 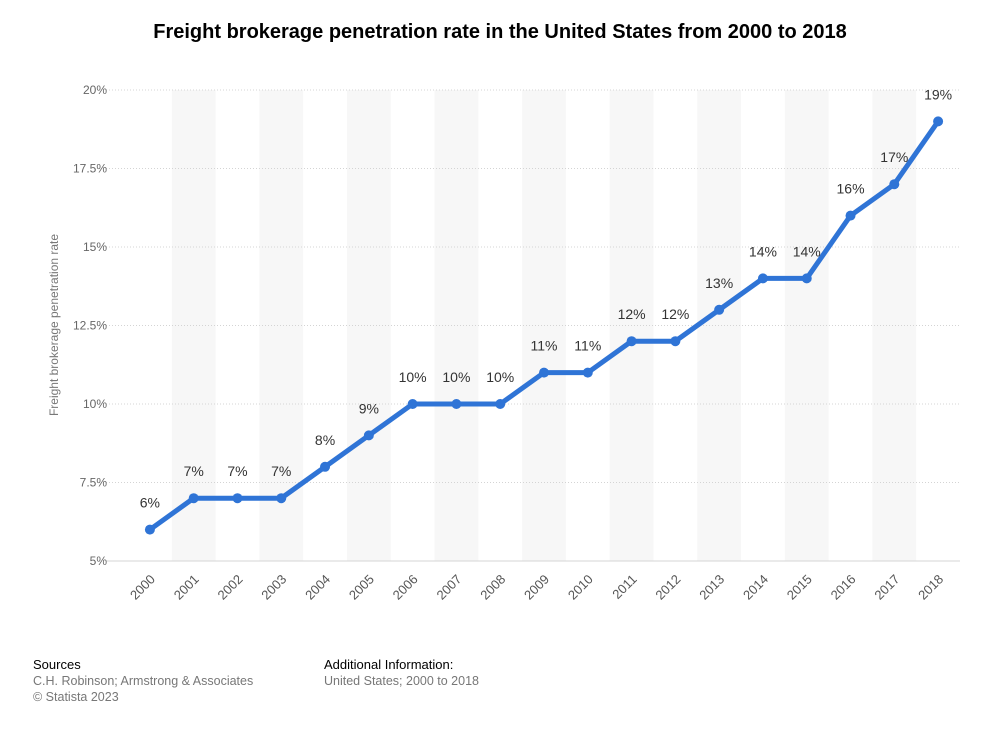 What do you see at coordinates (186, 587) in the screenshot?
I see `x-tick-label: 2001` at bounding box center [186, 587].